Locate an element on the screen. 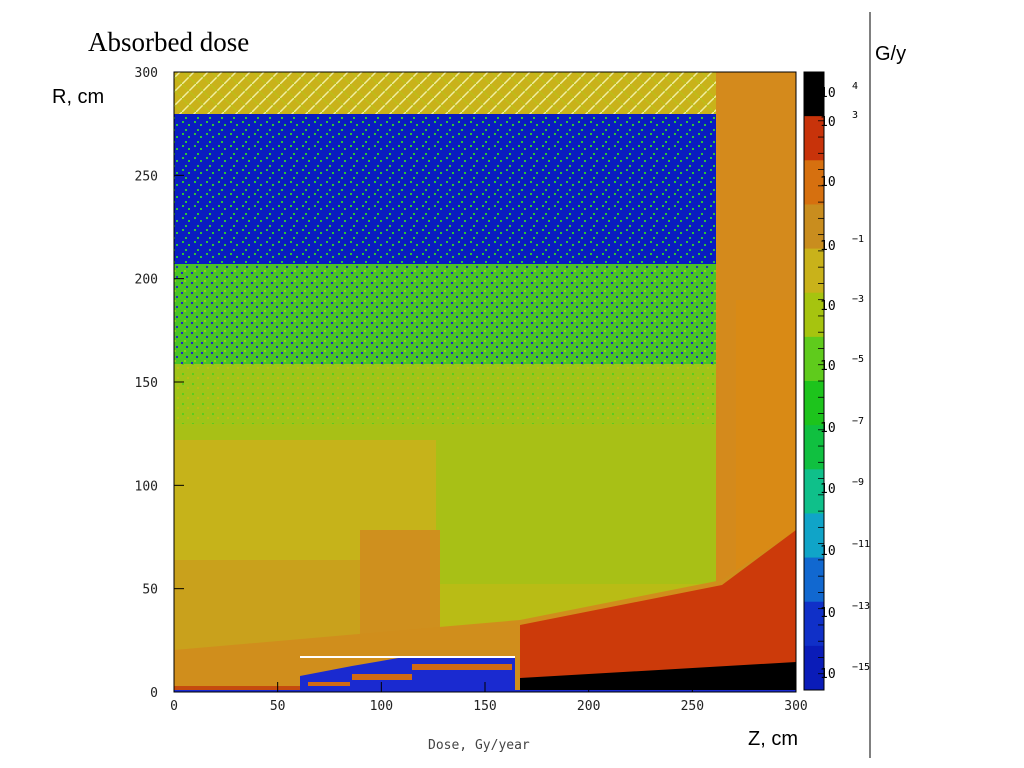  x-tick-label: 200 is located at coordinates (588, 706).